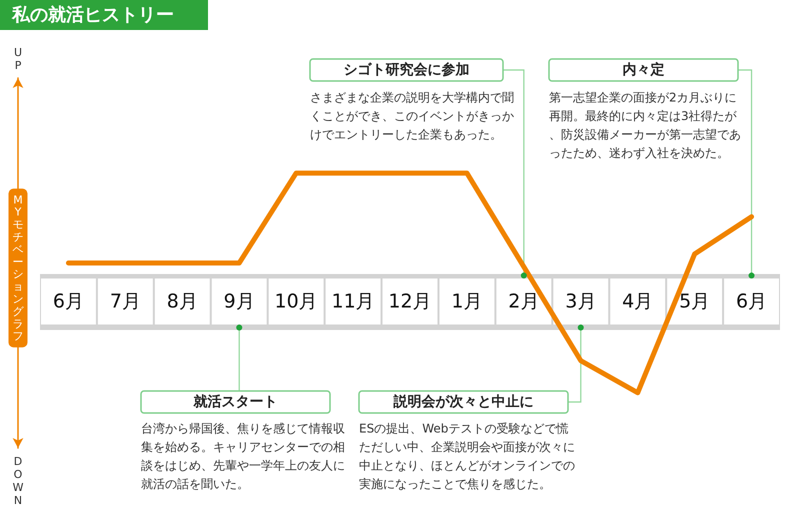 The width and height of the screenshot is (800, 521). What do you see at coordinates (18, 59) in the screenshot?
I see `text: UP` at bounding box center [18, 59].